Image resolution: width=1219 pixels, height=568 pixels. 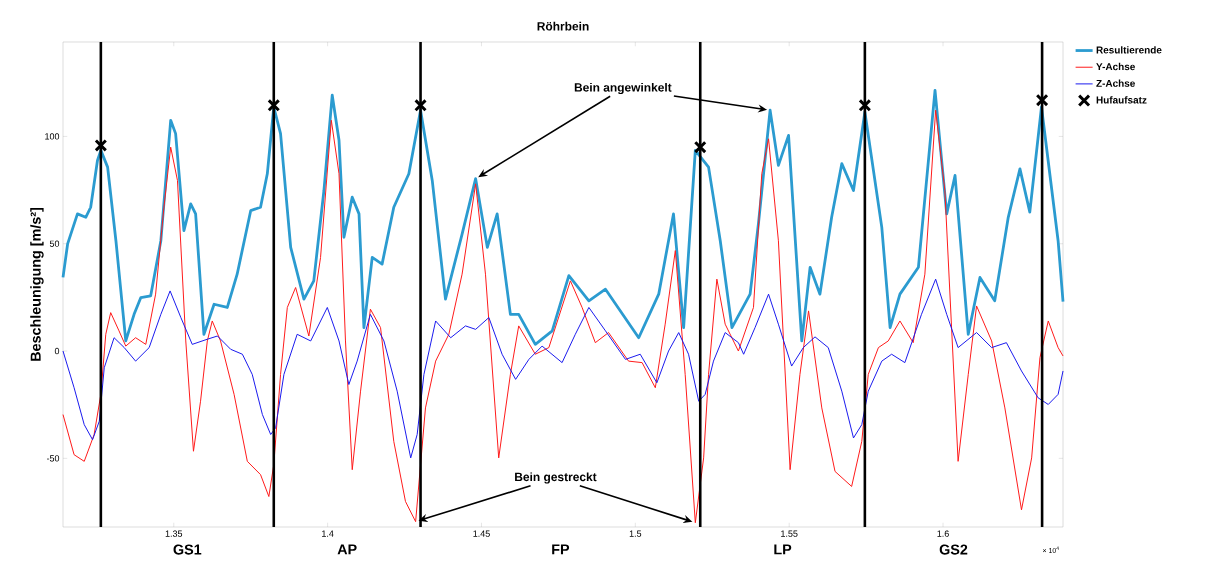 What do you see at coordinates (54, 243) in the screenshot?
I see `y-tick-label: 50` at bounding box center [54, 243].